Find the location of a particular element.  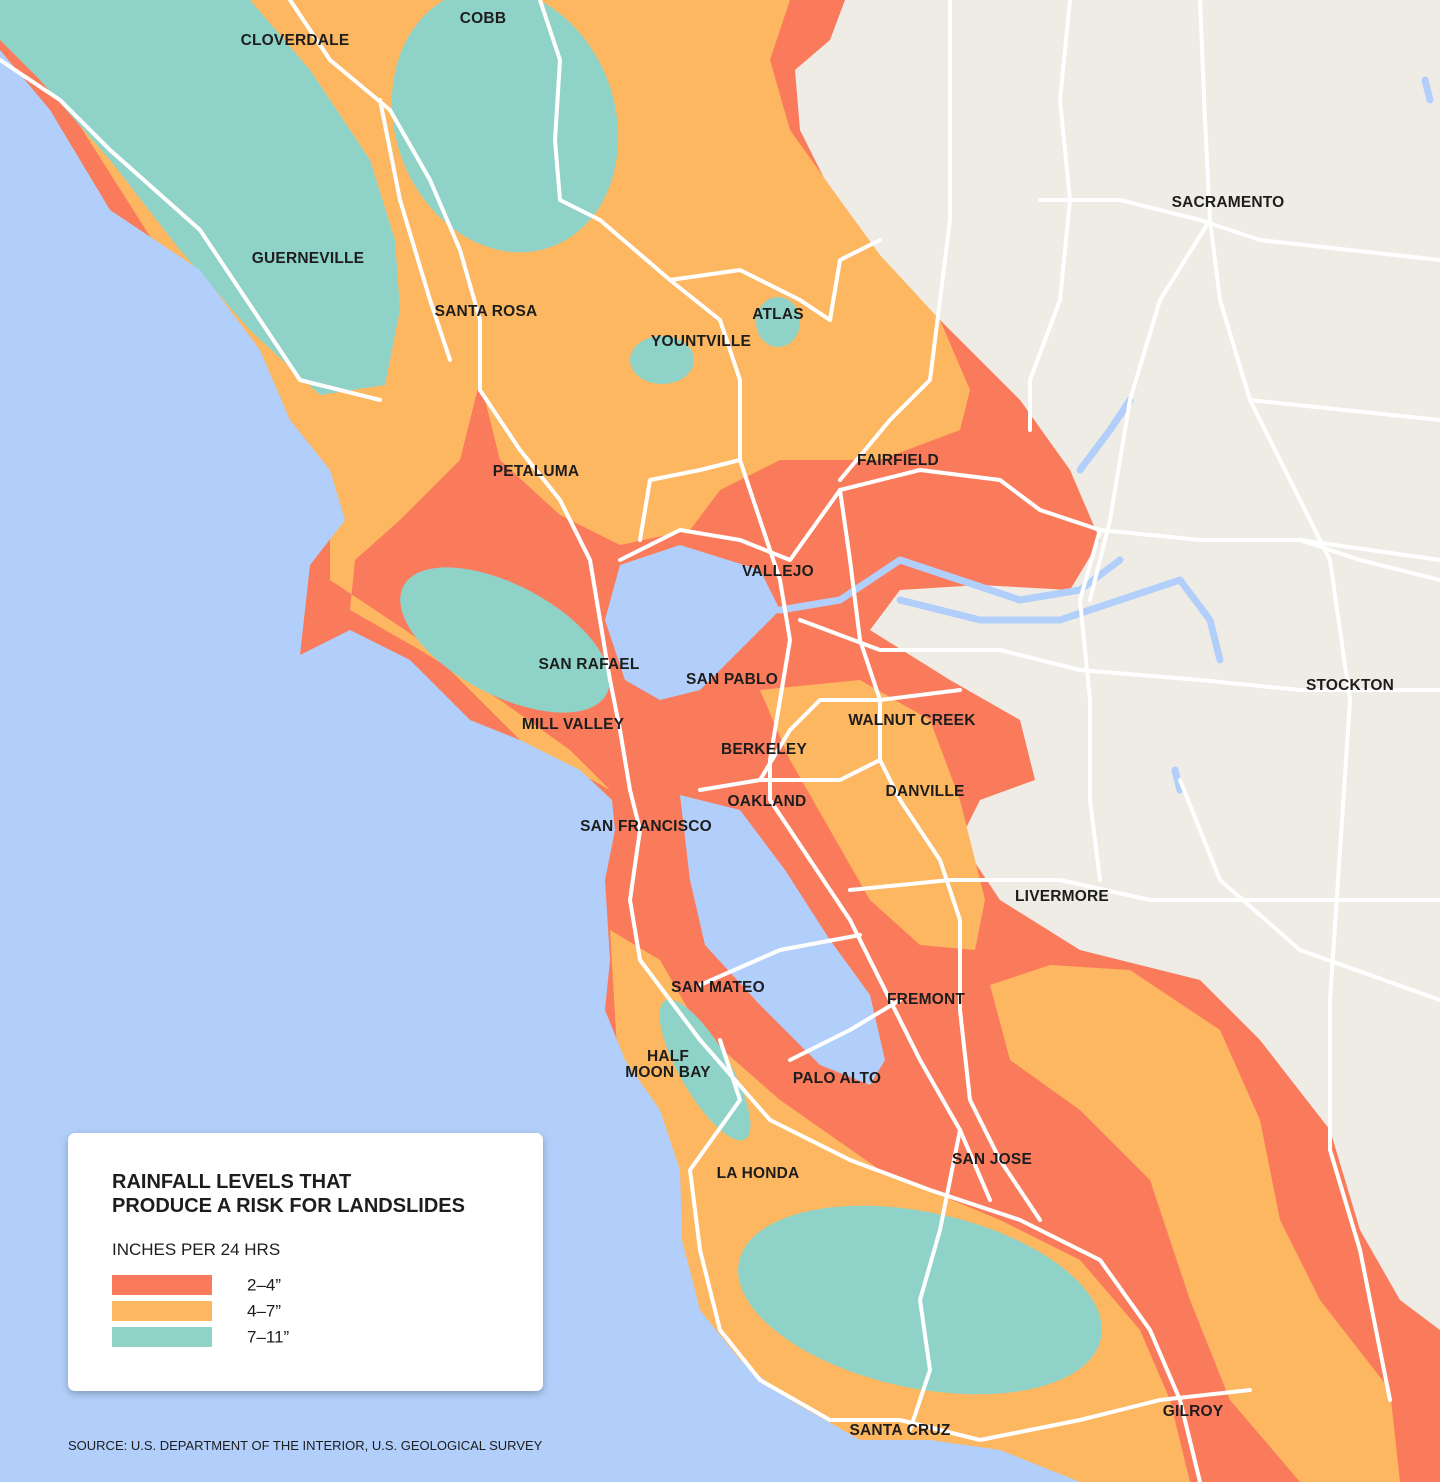

city-label: PALO ALTO is located at coordinates (837, 1078).